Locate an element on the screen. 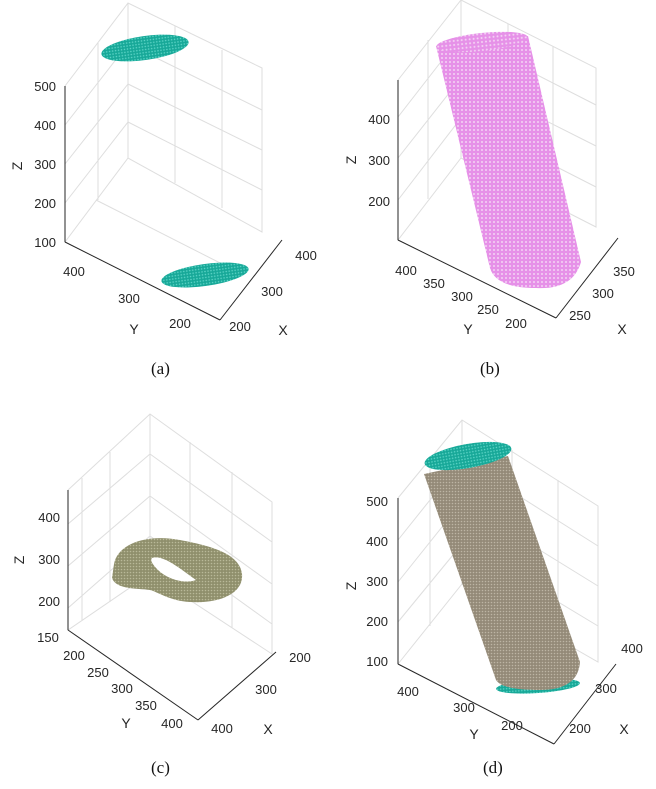 The image size is (656, 789). y-axis-b is located at coordinates (477, 279).